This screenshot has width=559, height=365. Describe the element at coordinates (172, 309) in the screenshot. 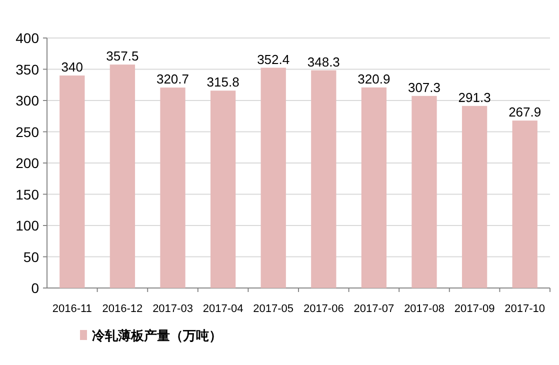

I see `x-tick-label: 2017-03` at that location.